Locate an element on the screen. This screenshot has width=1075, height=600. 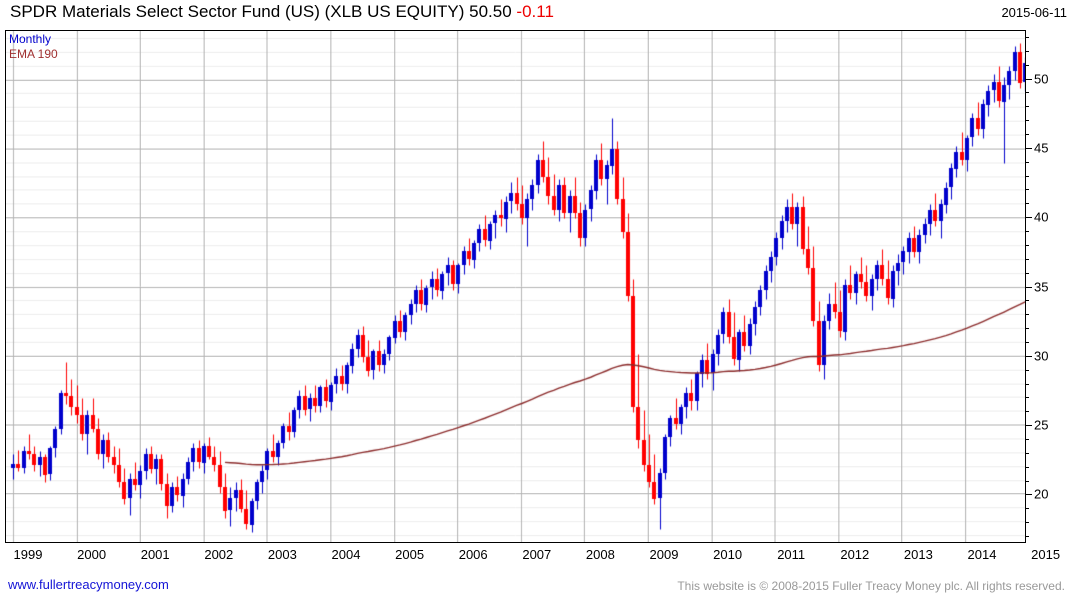
x-axis-label: 2005 is located at coordinates (410, 554).